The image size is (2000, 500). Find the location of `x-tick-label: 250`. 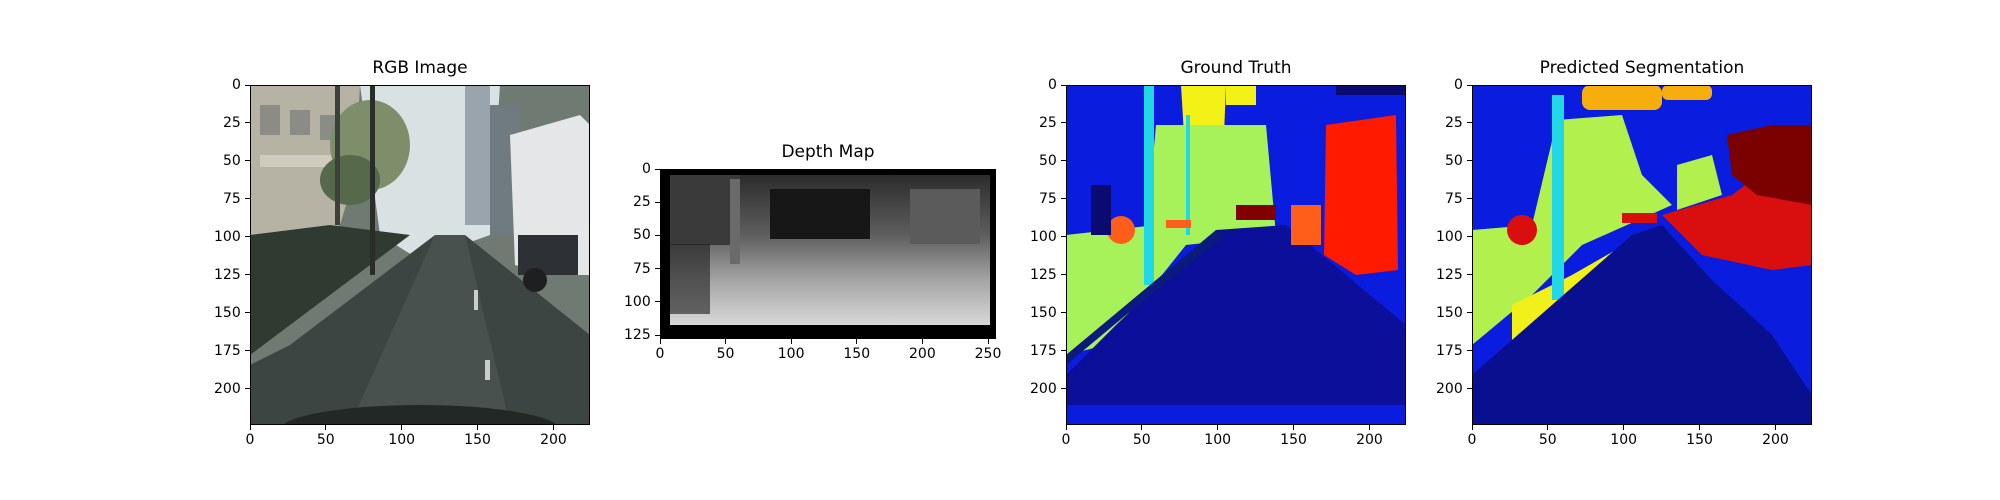

x-tick-label: 250 is located at coordinates (988, 354).